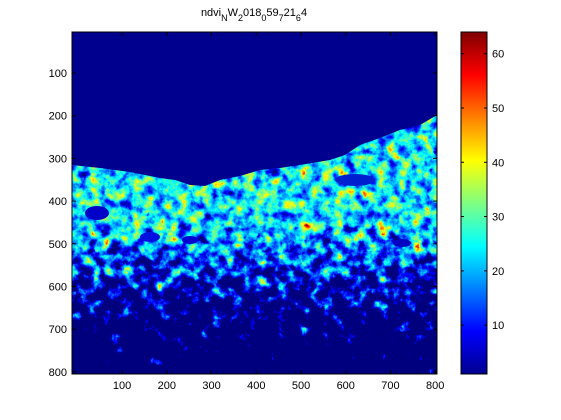 This screenshot has width=561, height=420. I want to click on y-tick-label: 800, so click(58, 373).